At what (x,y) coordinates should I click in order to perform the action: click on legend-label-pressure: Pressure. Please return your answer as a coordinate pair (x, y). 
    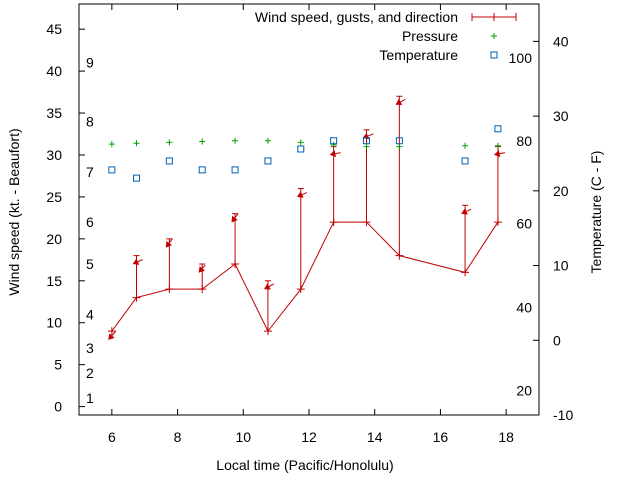
    Looking at the image, I should click on (430, 36).